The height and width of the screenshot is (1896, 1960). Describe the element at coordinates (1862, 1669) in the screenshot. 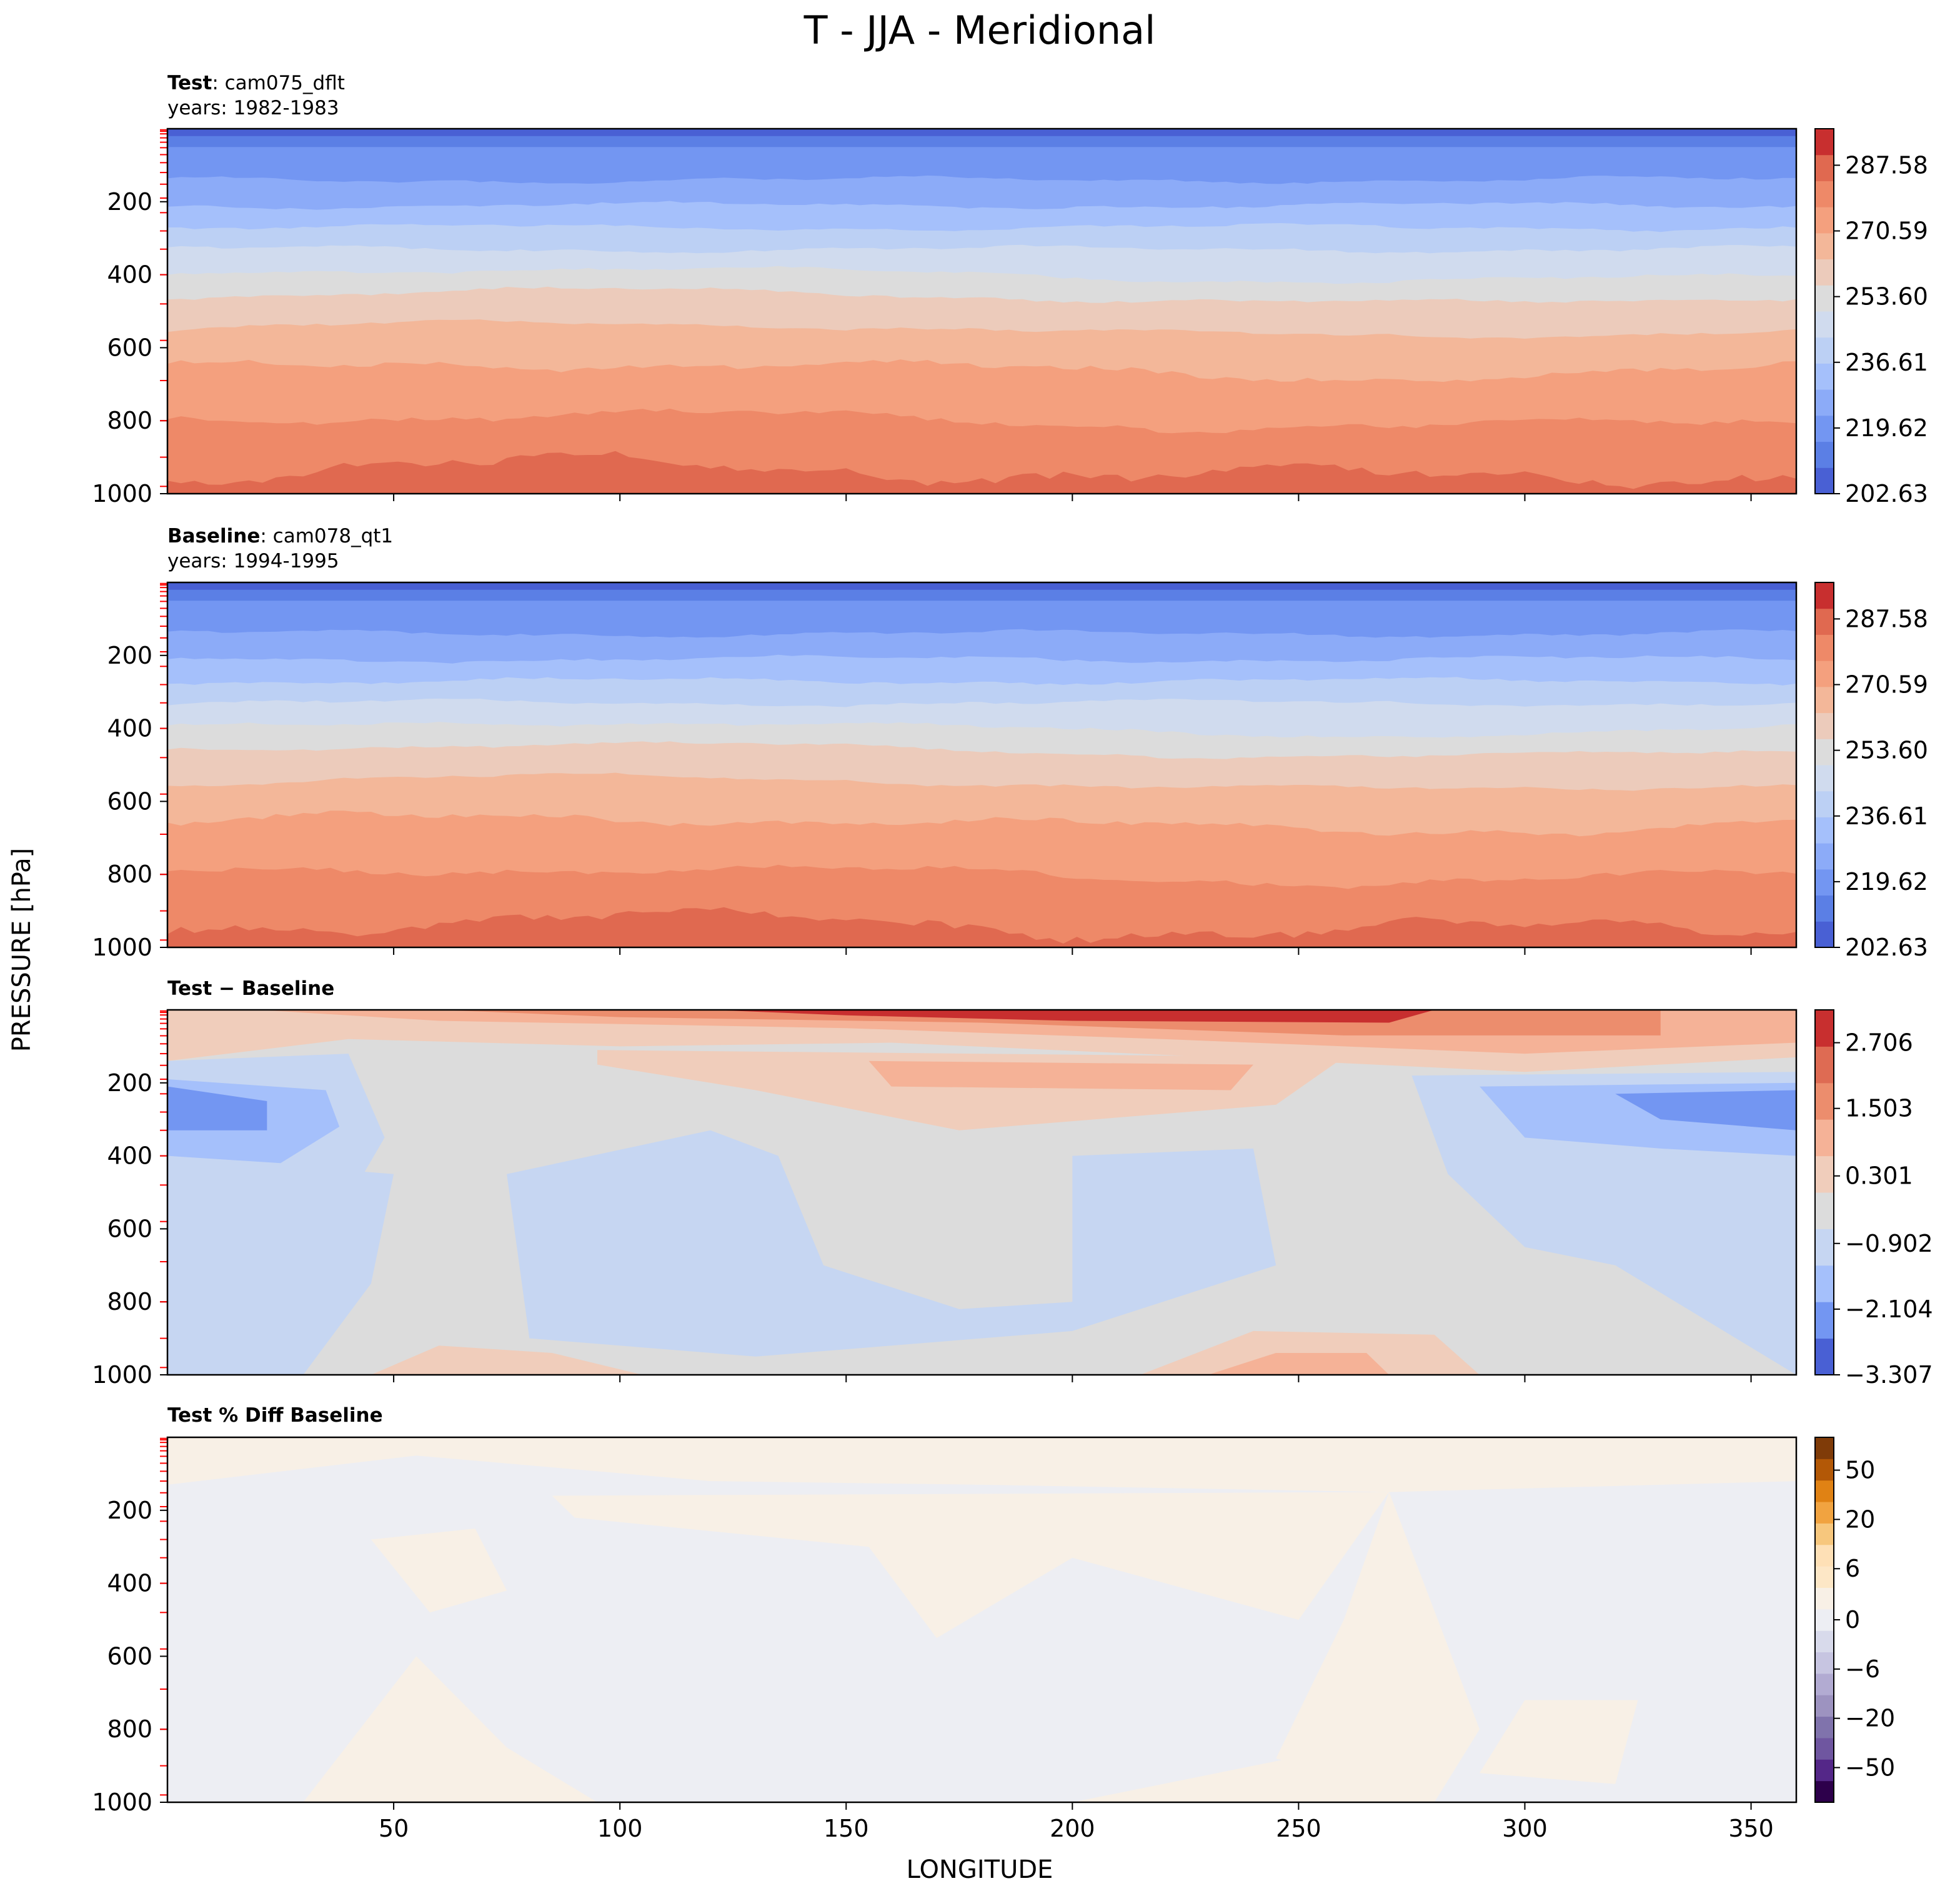

I see `colorbar-tick-label-4: −6` at that location.